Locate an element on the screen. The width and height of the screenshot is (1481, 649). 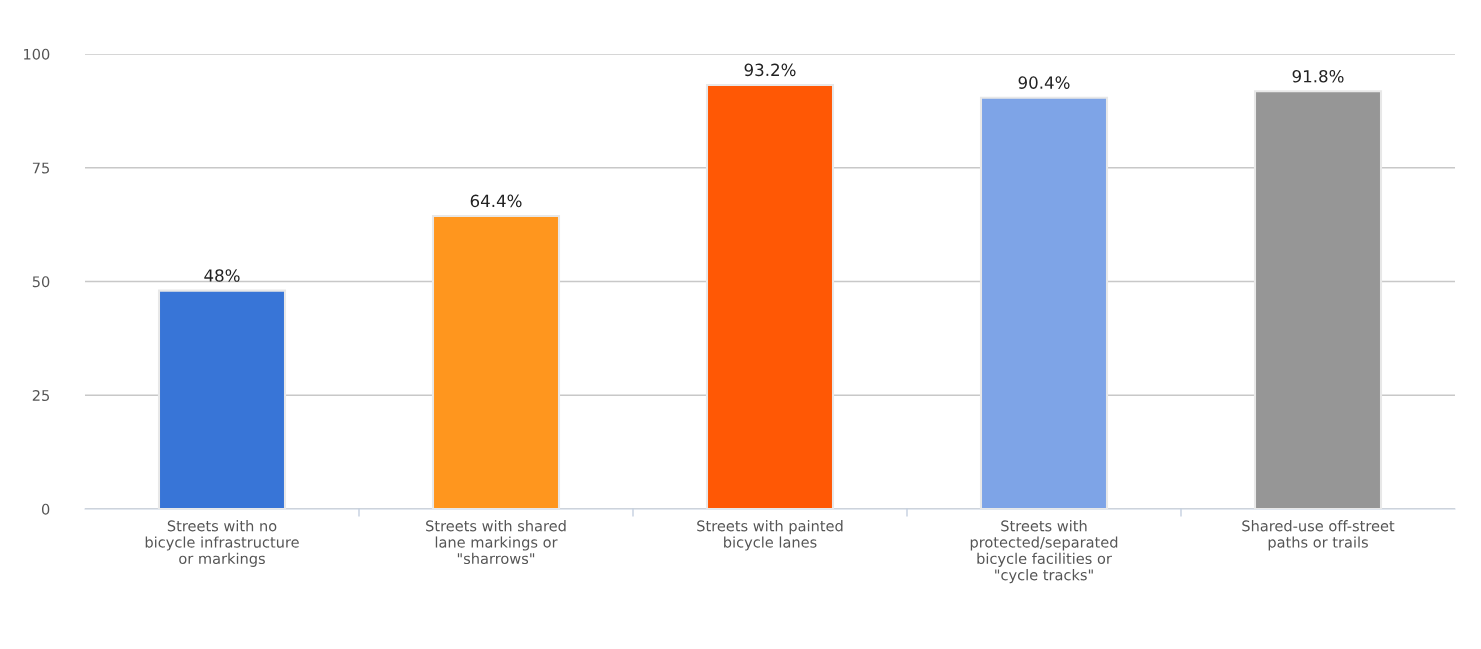
x-tick-label: Streets with no bicycle infrastructure or markings is located at coordinates (222, 543).